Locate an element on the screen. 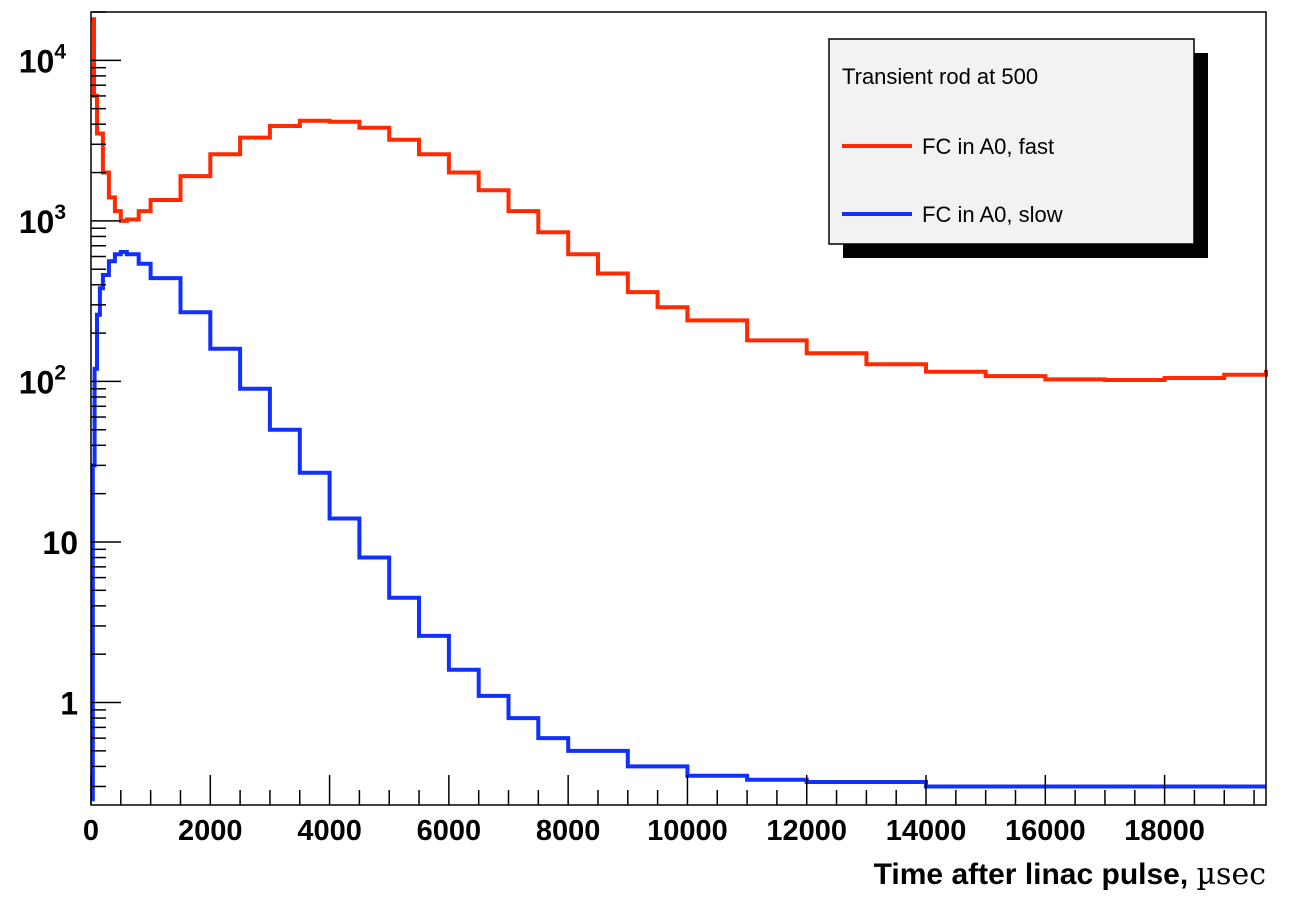  y-tick-label: 10³ is located at coordinates (42, 220).